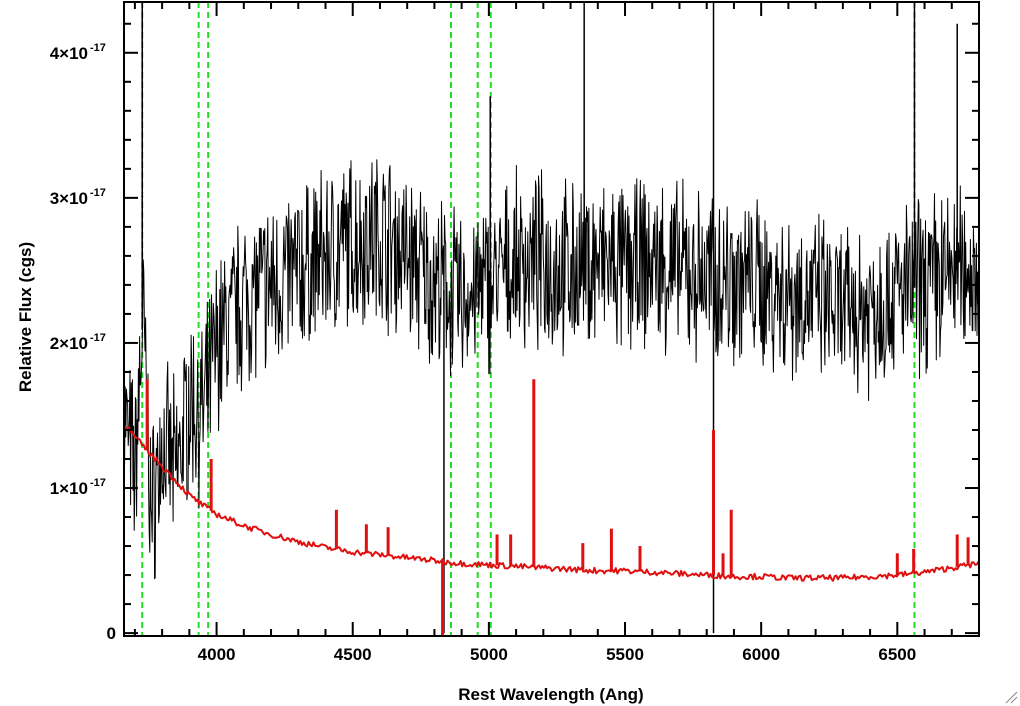 This screenshot has width=1020, height=706. What do you see at coordinates (111, 633) in the screenshot?
I see `y-tick-label: 0` at bounding box center [111, 633].